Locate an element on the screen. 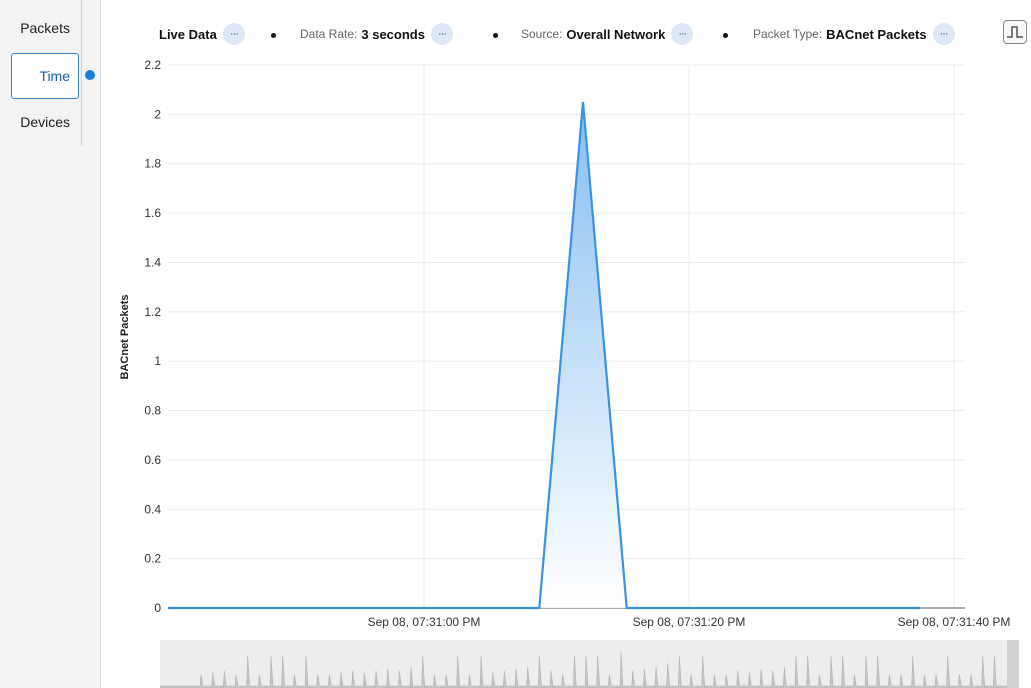 This screenshot has height=688, width=1031. data-rate-value: 3 seconds is located at coordinates (393, 34).